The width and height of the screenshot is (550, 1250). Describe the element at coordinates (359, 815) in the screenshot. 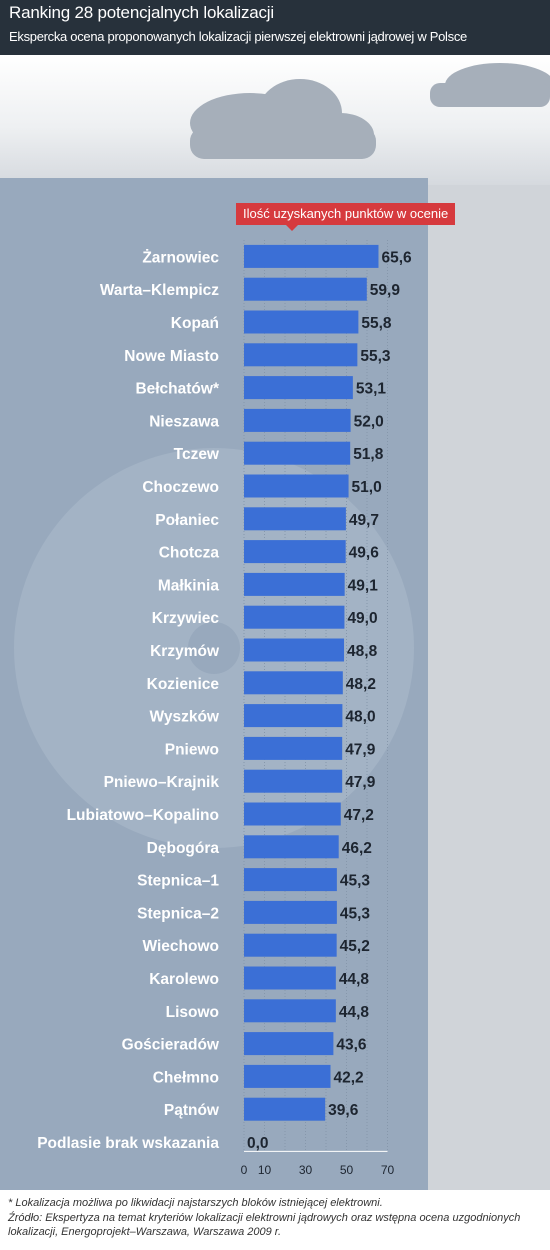

I see `value-label: 47,2` at that location.